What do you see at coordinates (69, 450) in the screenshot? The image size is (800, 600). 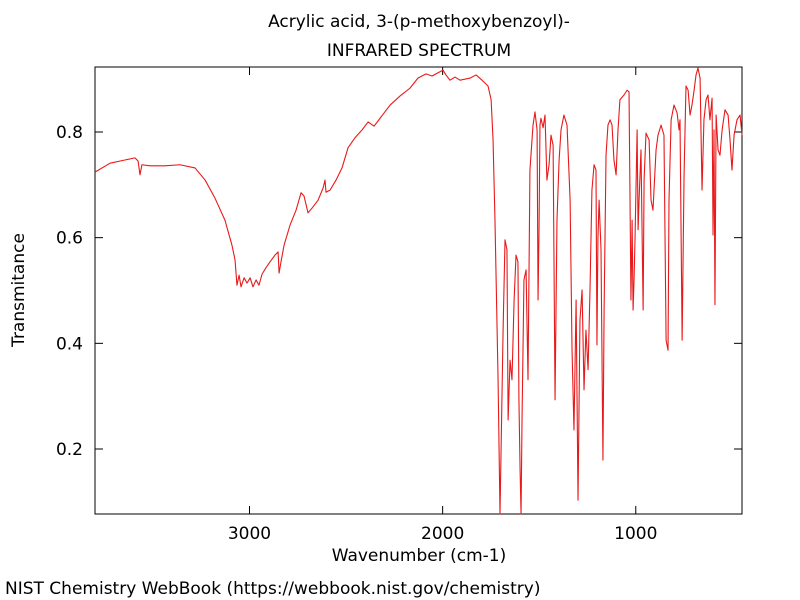 I see `y-tick-label: 0.2` at bounding box center [69, 450].